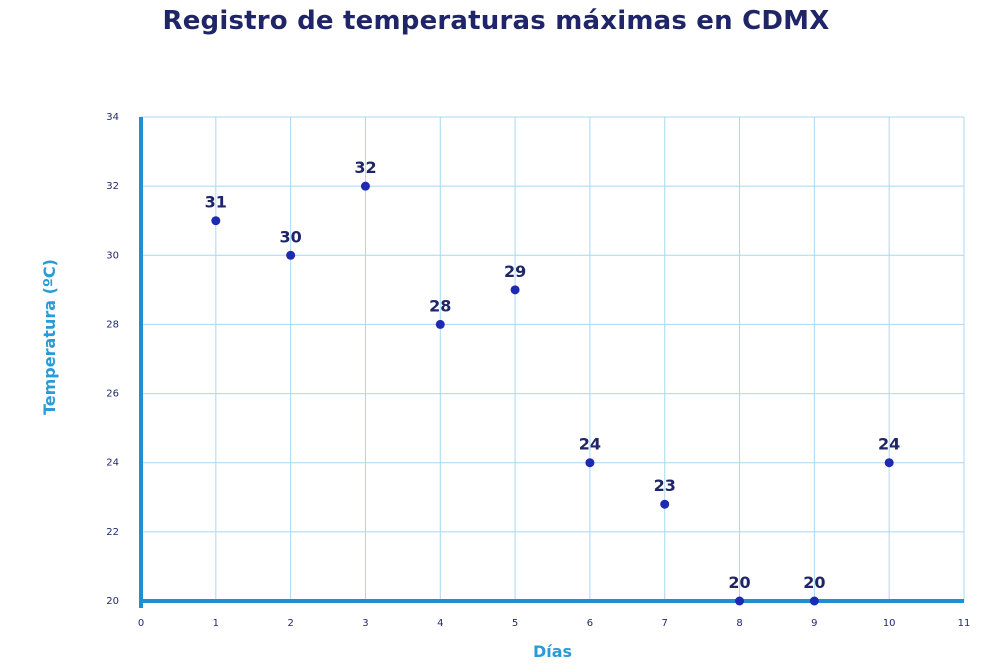  What do you see at coordinates (739, 582) in the screenshot?
I see `data-label-8: 20` at bounding box center [739, 582].